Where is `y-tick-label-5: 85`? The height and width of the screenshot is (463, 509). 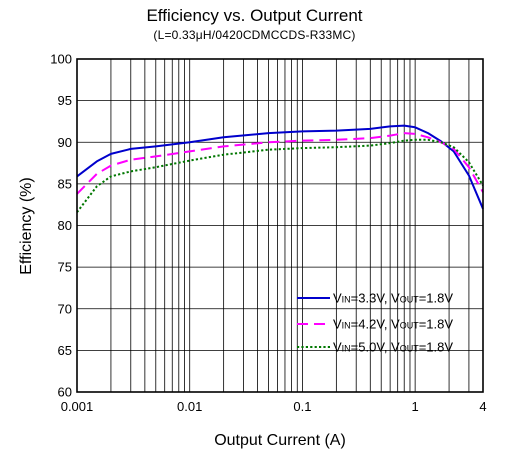
y-tick-label-5: 85 is located at coordinates (65, 183).